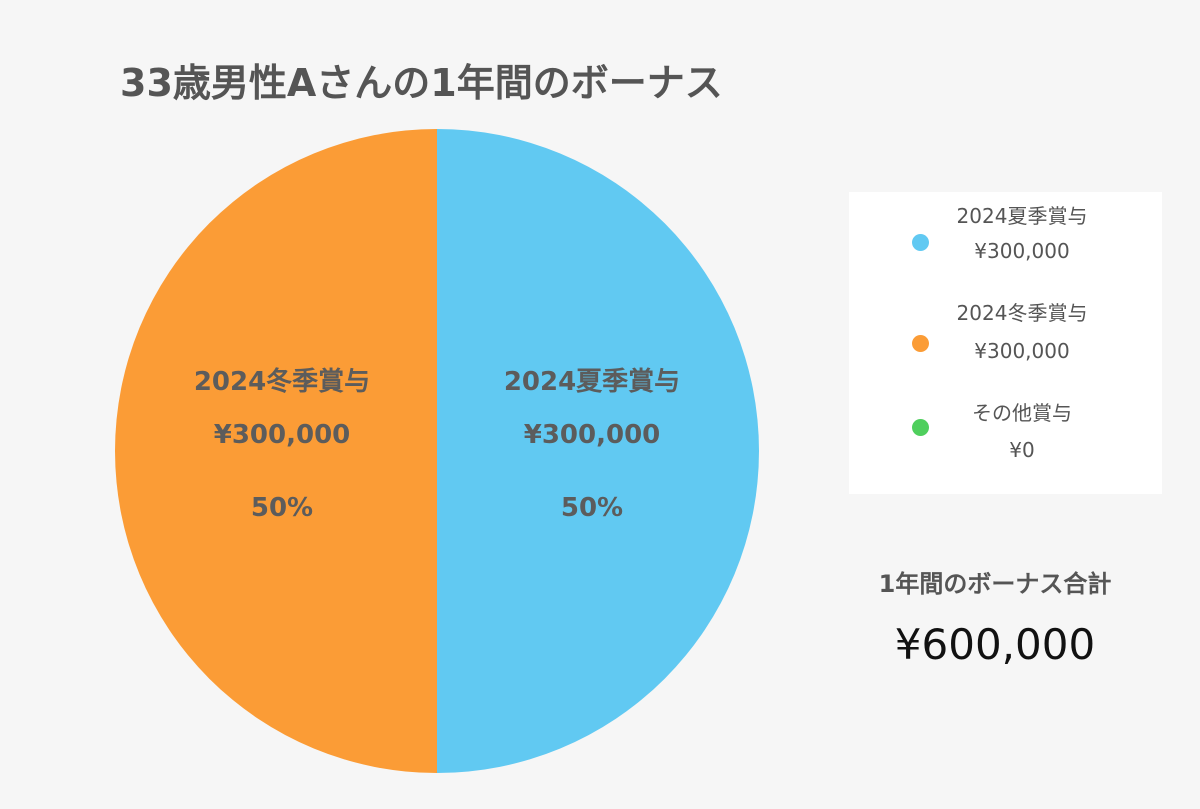 Image resolution: width=1200 pixels, height=809 pixels. I want to click on legend-item-other: その他賞与 ¥0, so click(1005, 432).